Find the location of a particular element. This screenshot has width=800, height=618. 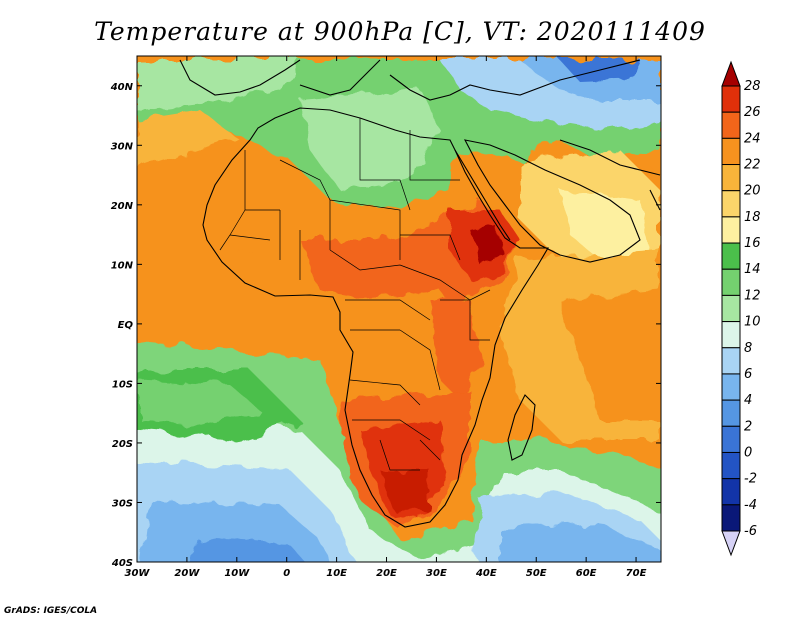

lon-tick-label: 10W is located at coordinates (237, 573).